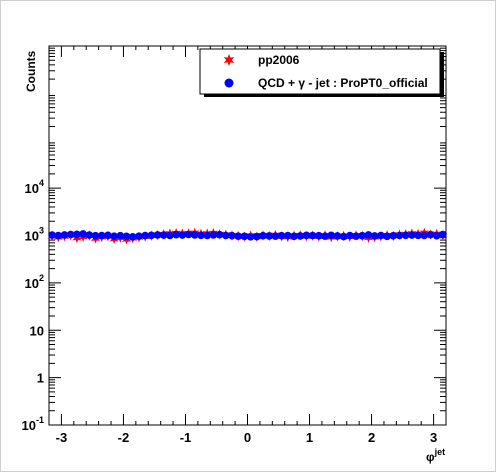 This screenshot has width=496, height=472. I want to click on x-tick-label: 1, so click(309, 437).